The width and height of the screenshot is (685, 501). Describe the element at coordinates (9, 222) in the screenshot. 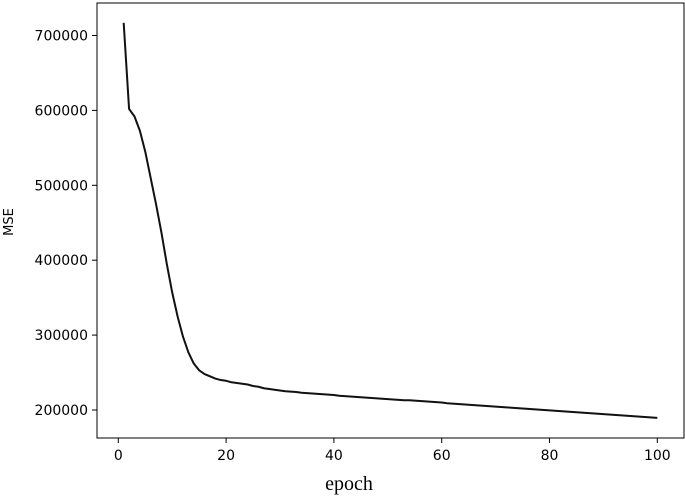

I see `y-axis-label: MSE` at that location.